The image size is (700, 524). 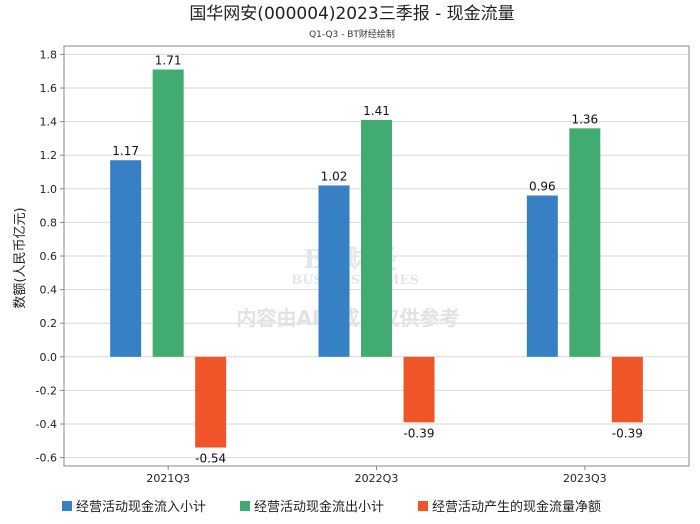 What do you see at coordinates (542, 187) in the screenshot?
I see `data-label: 0.96` at bounding box center [542, 187].